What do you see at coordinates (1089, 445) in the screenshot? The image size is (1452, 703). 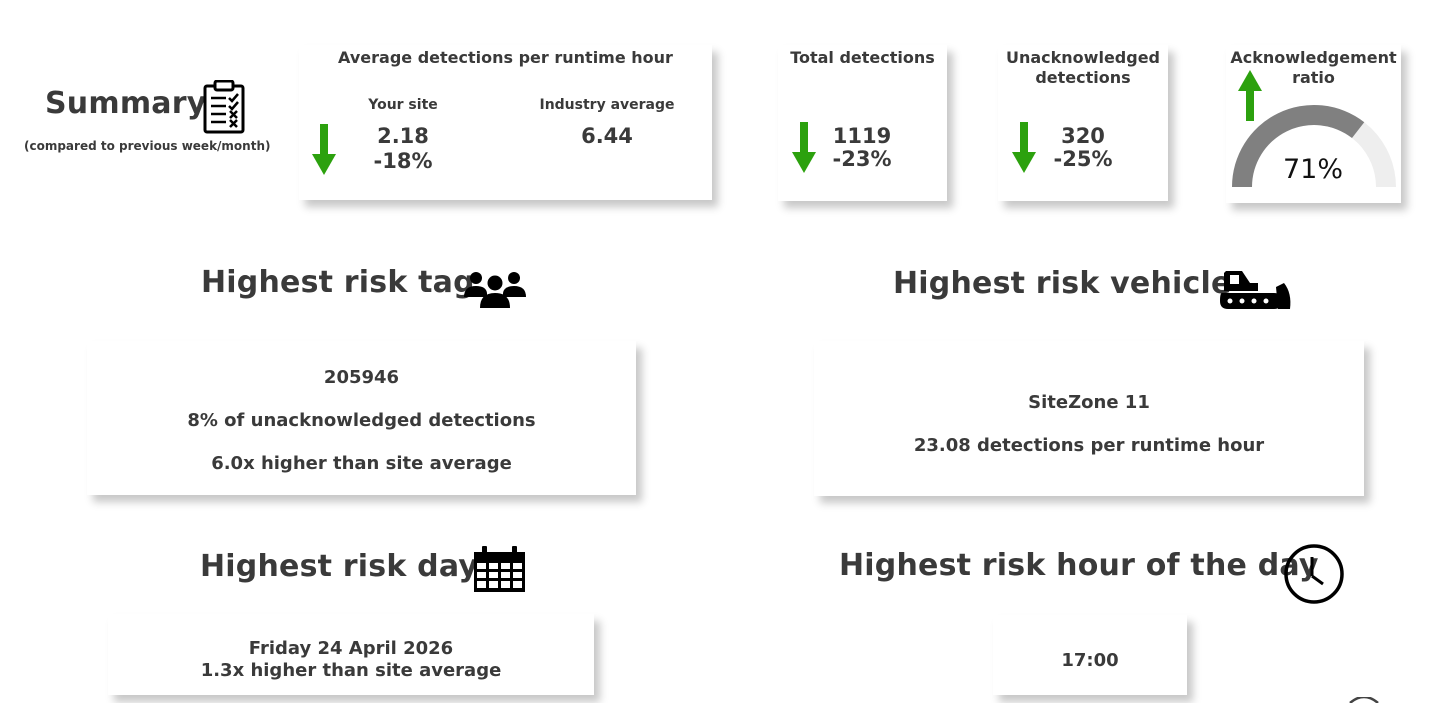 I see `risk-vehicle-rate: 23.08 detections per runtime hour` at bounding box center [1089, 445].